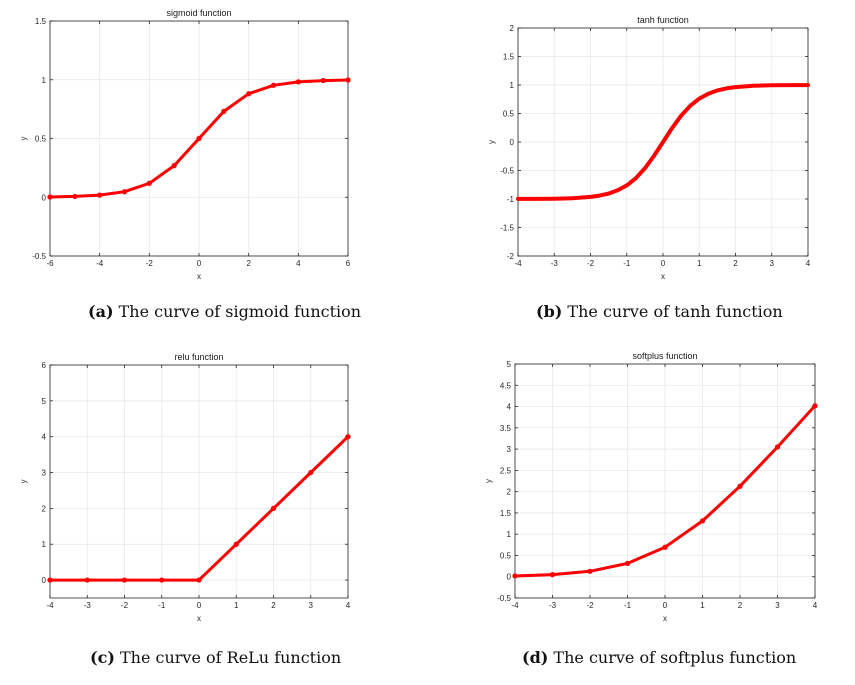  Describe the element at coordinates (702, 605) in the screenshot. I see `softplus-xtick-label-5: 1` at that location.